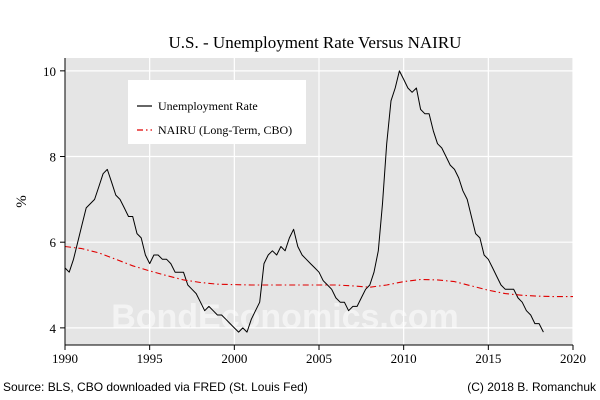 The height and width of the screenshot is (400, 600). What do you see at coordinates (315, 42) in the screenshot?
I see `chart-title: U.S. - Unemployment Rate Versus NAIRU` at bounding box center [315, 42].